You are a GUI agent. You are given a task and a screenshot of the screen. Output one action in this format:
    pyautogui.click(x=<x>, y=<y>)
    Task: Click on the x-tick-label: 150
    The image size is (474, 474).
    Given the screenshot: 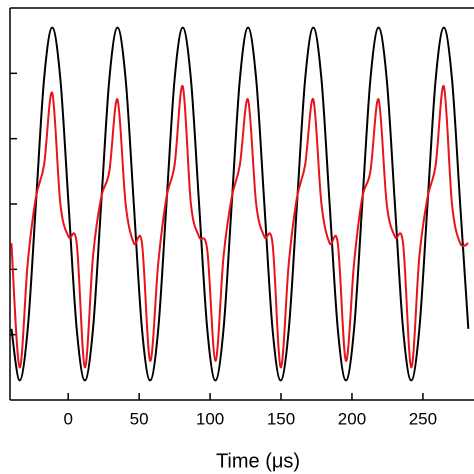 What is the action you would take?
    pyautogui.click(x=281, y=418)
    